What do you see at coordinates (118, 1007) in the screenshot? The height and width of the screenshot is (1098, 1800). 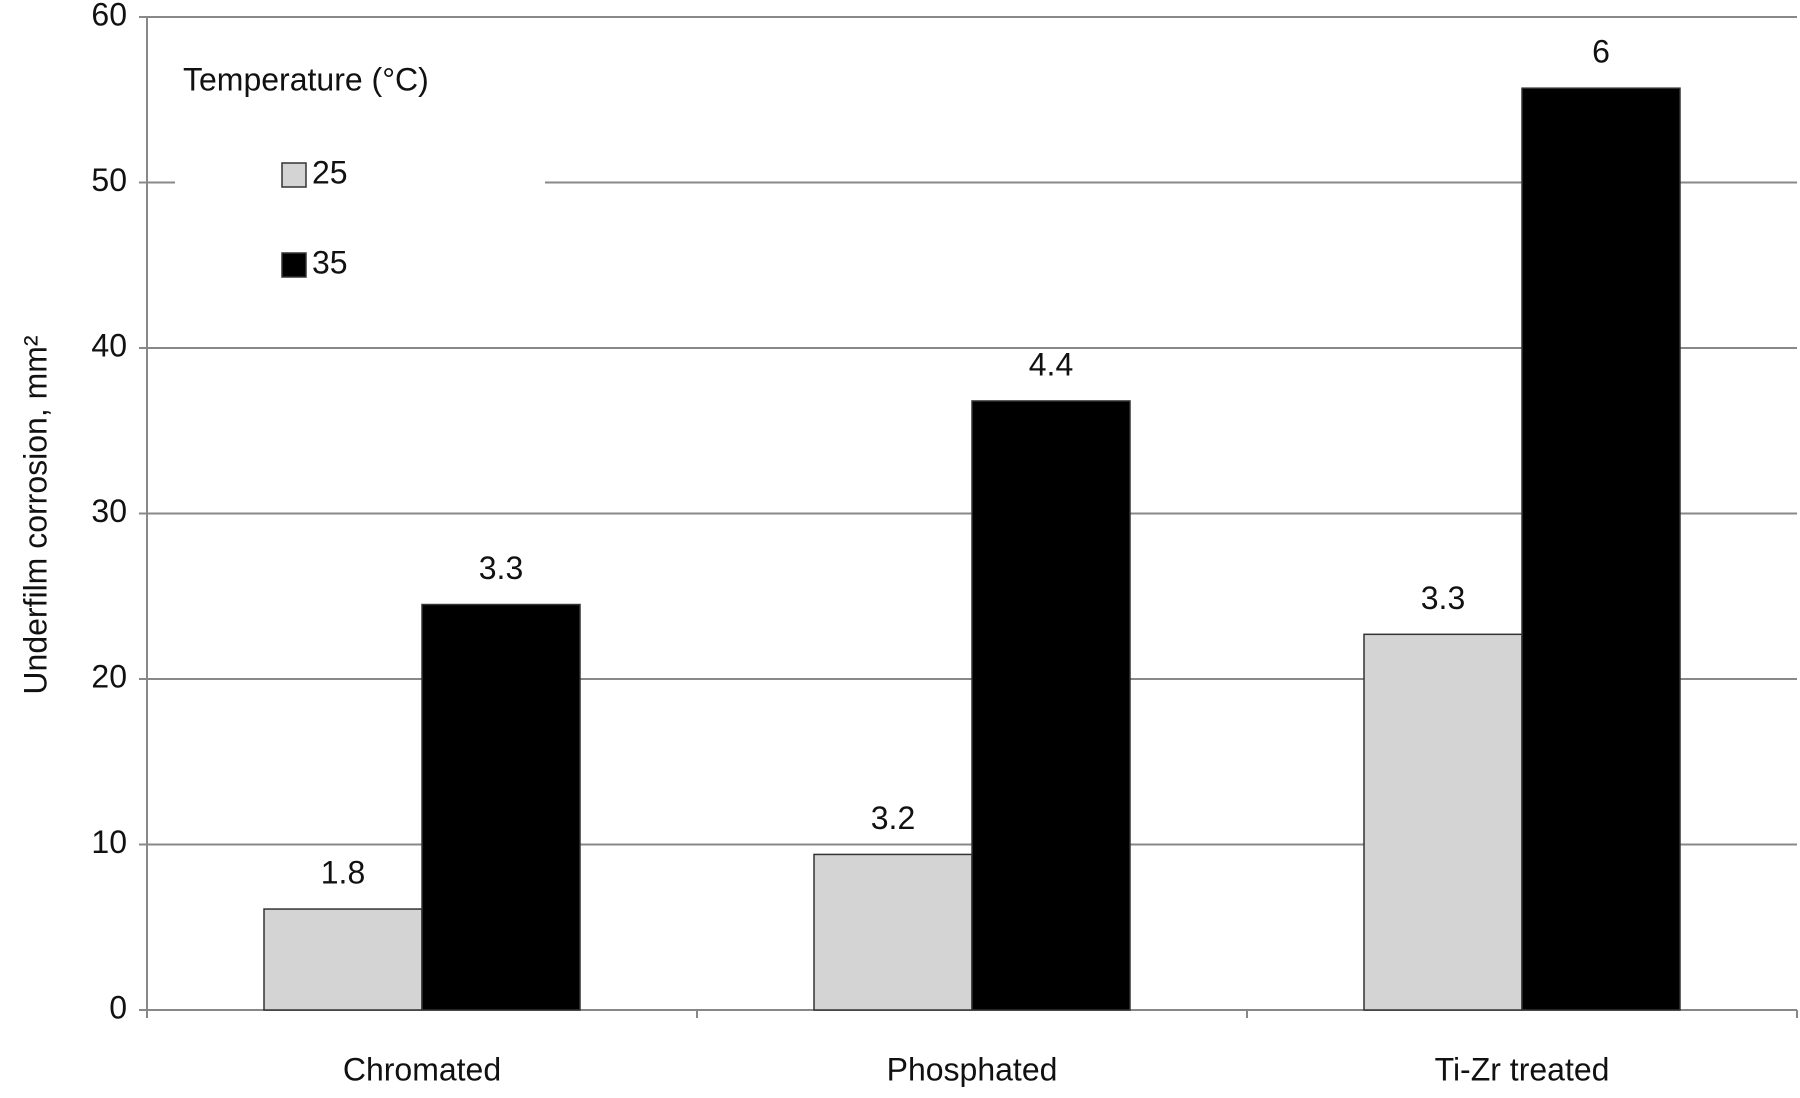 I see `y-tick-label: 0` at bounding box center [118, 1007].